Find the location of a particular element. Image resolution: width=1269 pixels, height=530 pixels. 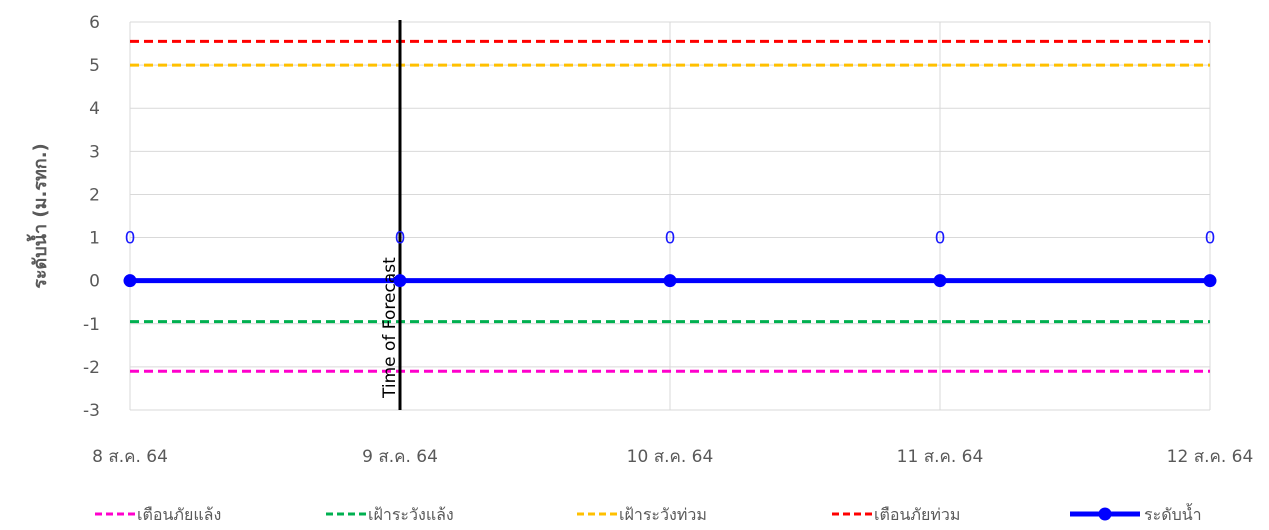

series-markers is located at coordinates (670, 281).